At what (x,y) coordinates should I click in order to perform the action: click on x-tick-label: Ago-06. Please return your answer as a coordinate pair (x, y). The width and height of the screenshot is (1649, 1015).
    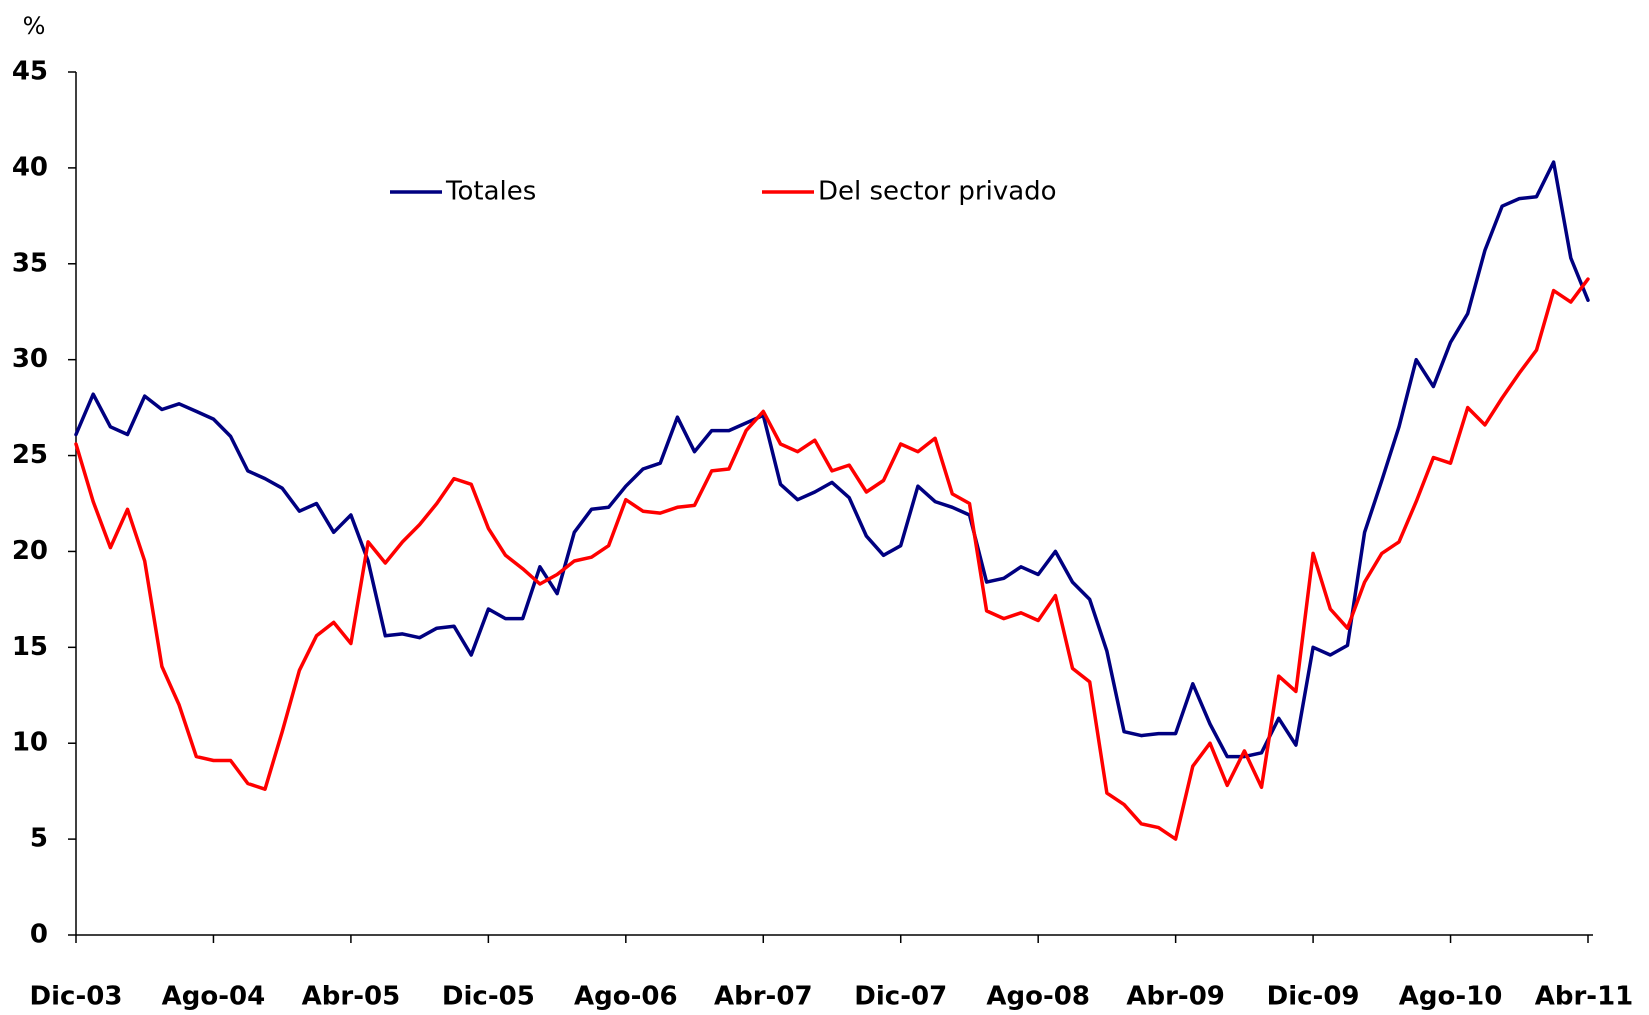
    Looking at the image, I should click on (626, 997).